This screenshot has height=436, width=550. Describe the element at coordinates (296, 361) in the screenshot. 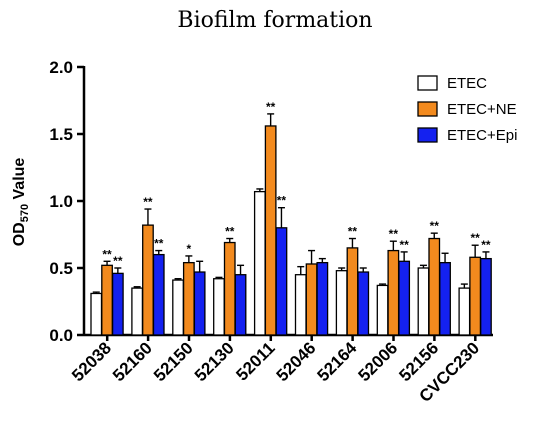

I see `x-tick-label: 52046` at that location.